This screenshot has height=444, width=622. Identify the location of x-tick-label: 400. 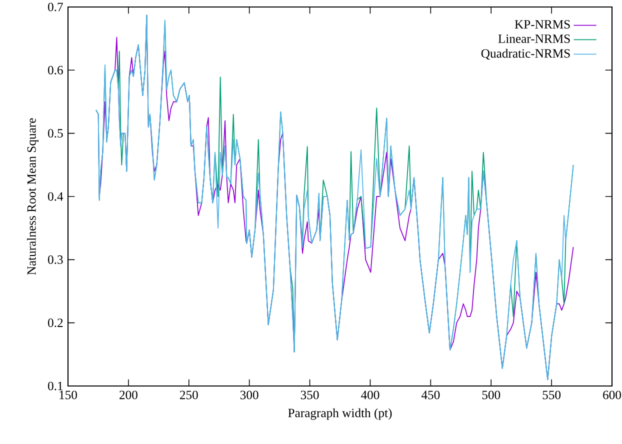
(370, 395).